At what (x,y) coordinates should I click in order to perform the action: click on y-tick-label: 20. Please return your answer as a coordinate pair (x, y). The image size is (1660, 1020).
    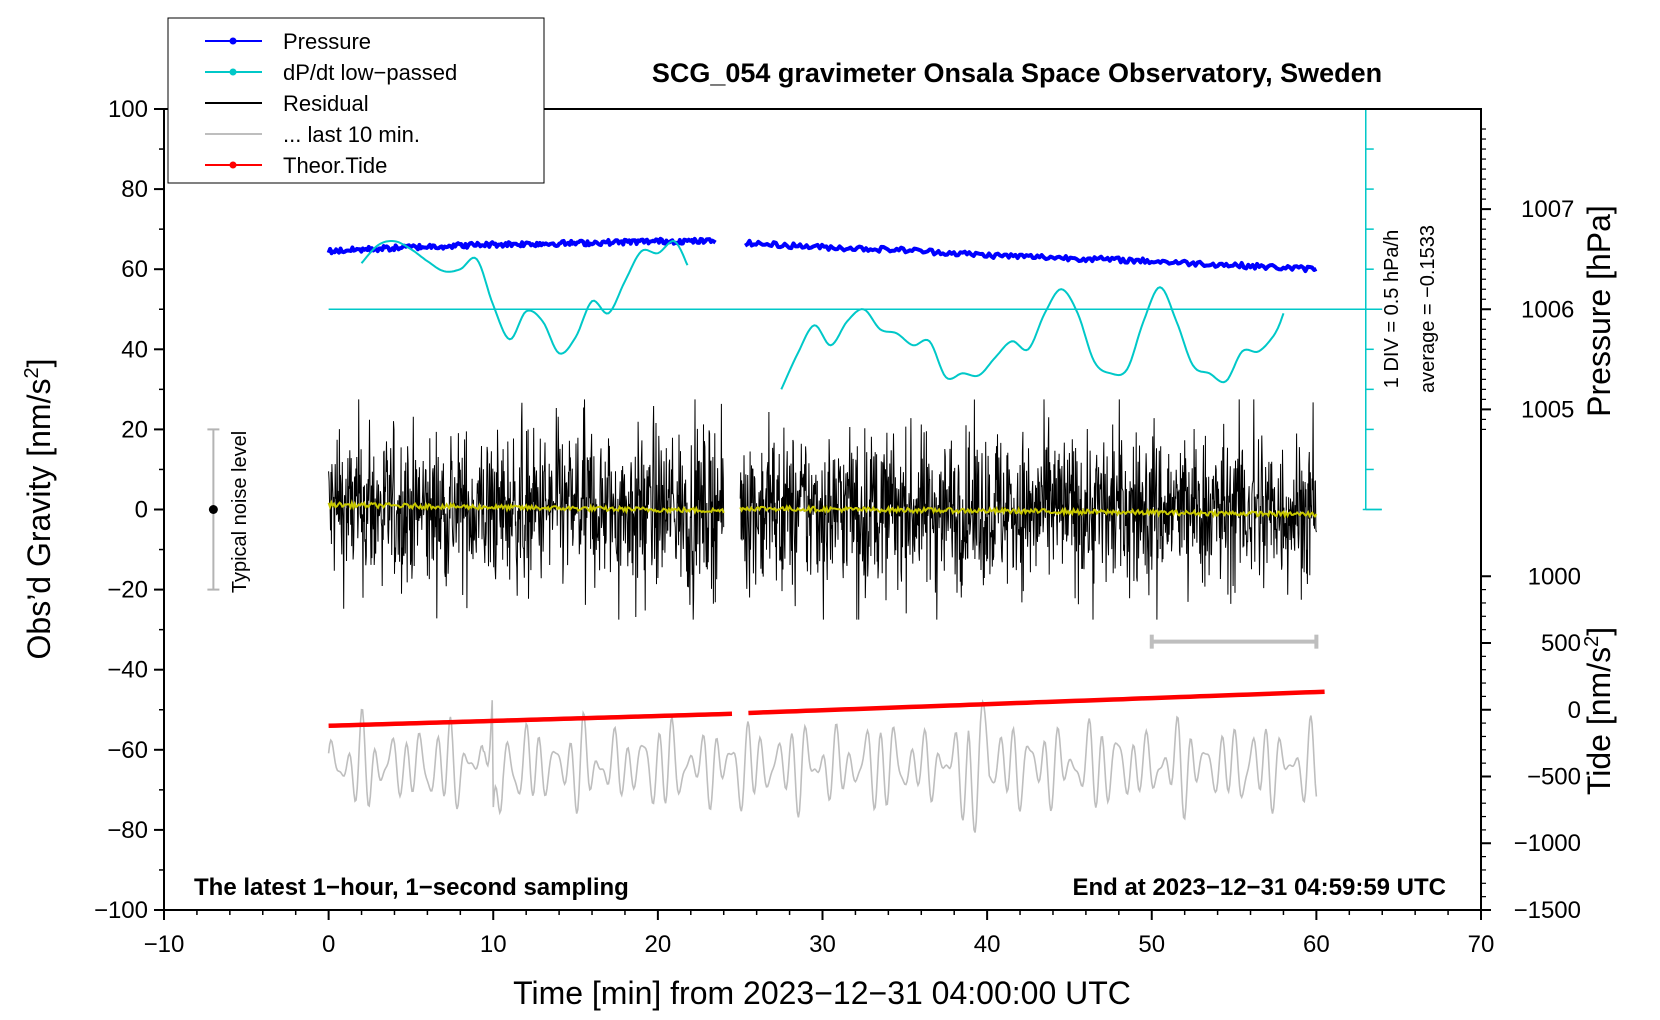
    Looking at the image, I should click on (134, 429).